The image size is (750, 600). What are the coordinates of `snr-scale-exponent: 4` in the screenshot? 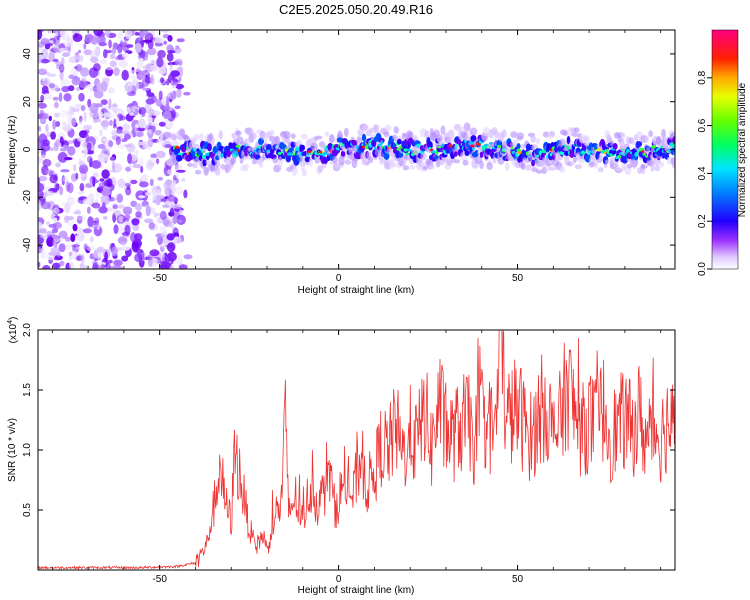 It's located at (10, 322).